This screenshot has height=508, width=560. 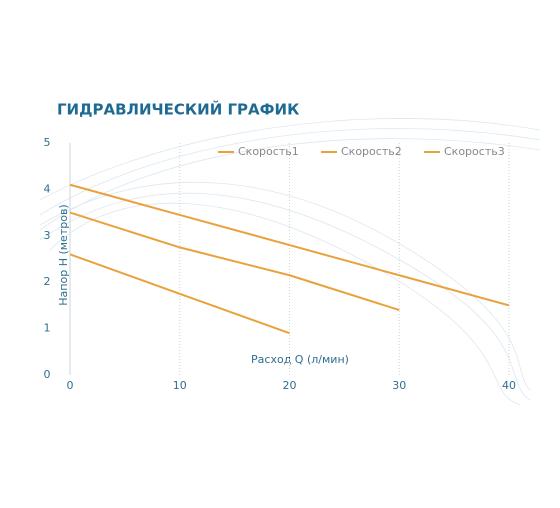 What do you see at coordinates (47, 281) in the screenshot?
I see `y-tick-label: 2` at bounding box center [47, 281].